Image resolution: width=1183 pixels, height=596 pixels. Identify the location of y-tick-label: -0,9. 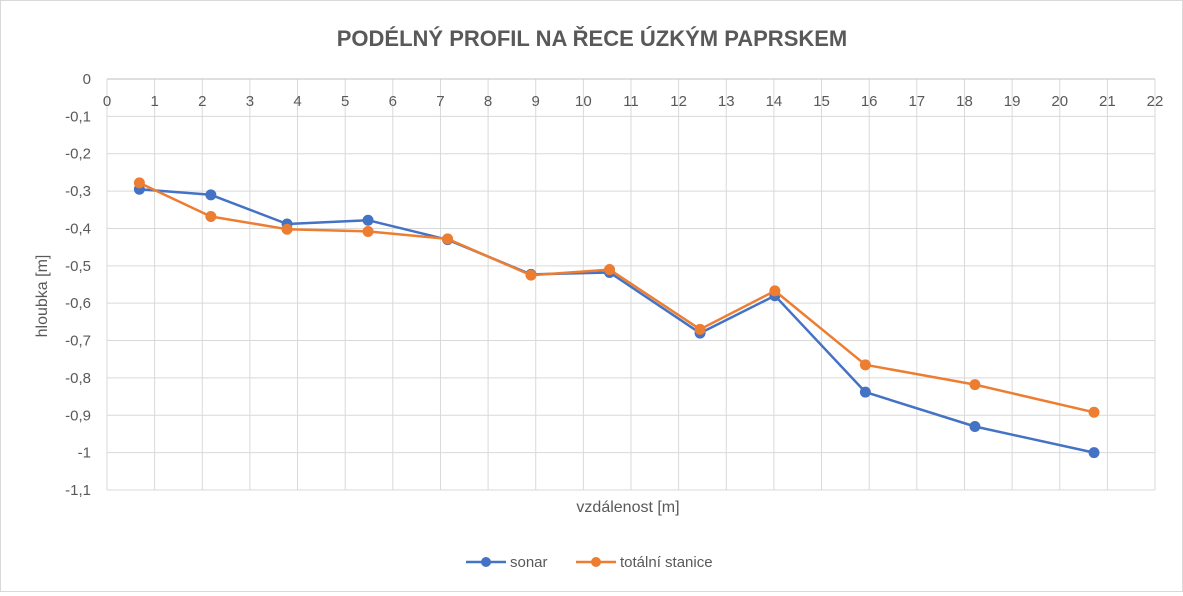
(78, 415).